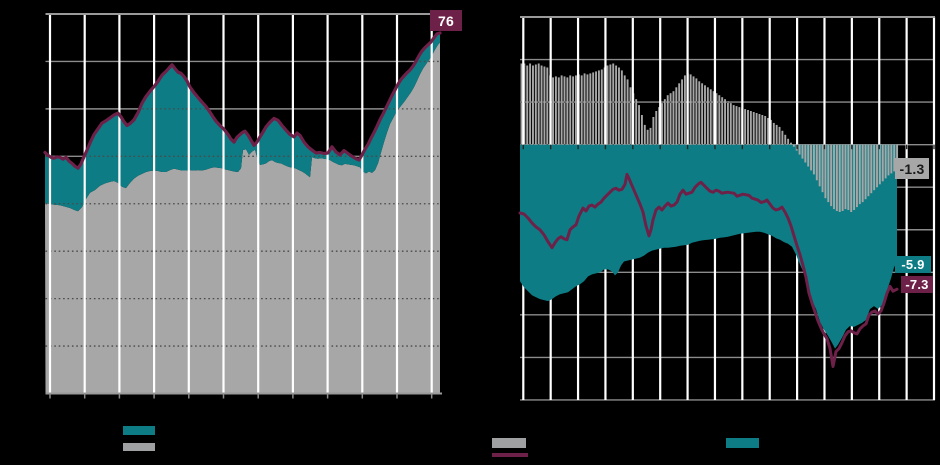  What do you see at coordinates (139, 447) in the screenshot?
I see `left-legend-gray-swatch` at bounding box center [139, 447].